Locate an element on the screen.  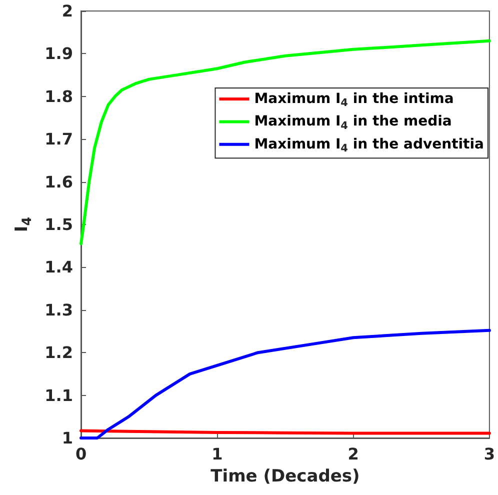
x-axis-title: Time (Decades) is located at coordinates (285, 476).